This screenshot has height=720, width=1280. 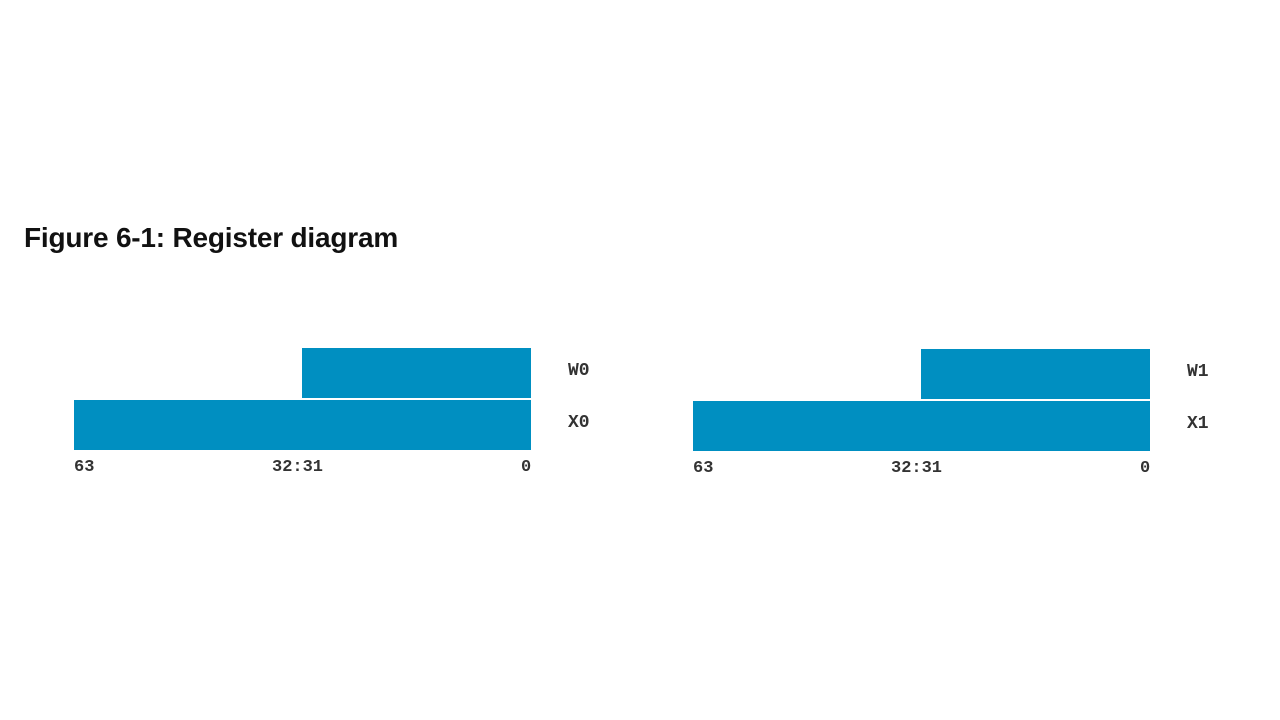 I want to click on register-diagram-0: W0 X0 63 32:31 0, so click(x=354, y=418).